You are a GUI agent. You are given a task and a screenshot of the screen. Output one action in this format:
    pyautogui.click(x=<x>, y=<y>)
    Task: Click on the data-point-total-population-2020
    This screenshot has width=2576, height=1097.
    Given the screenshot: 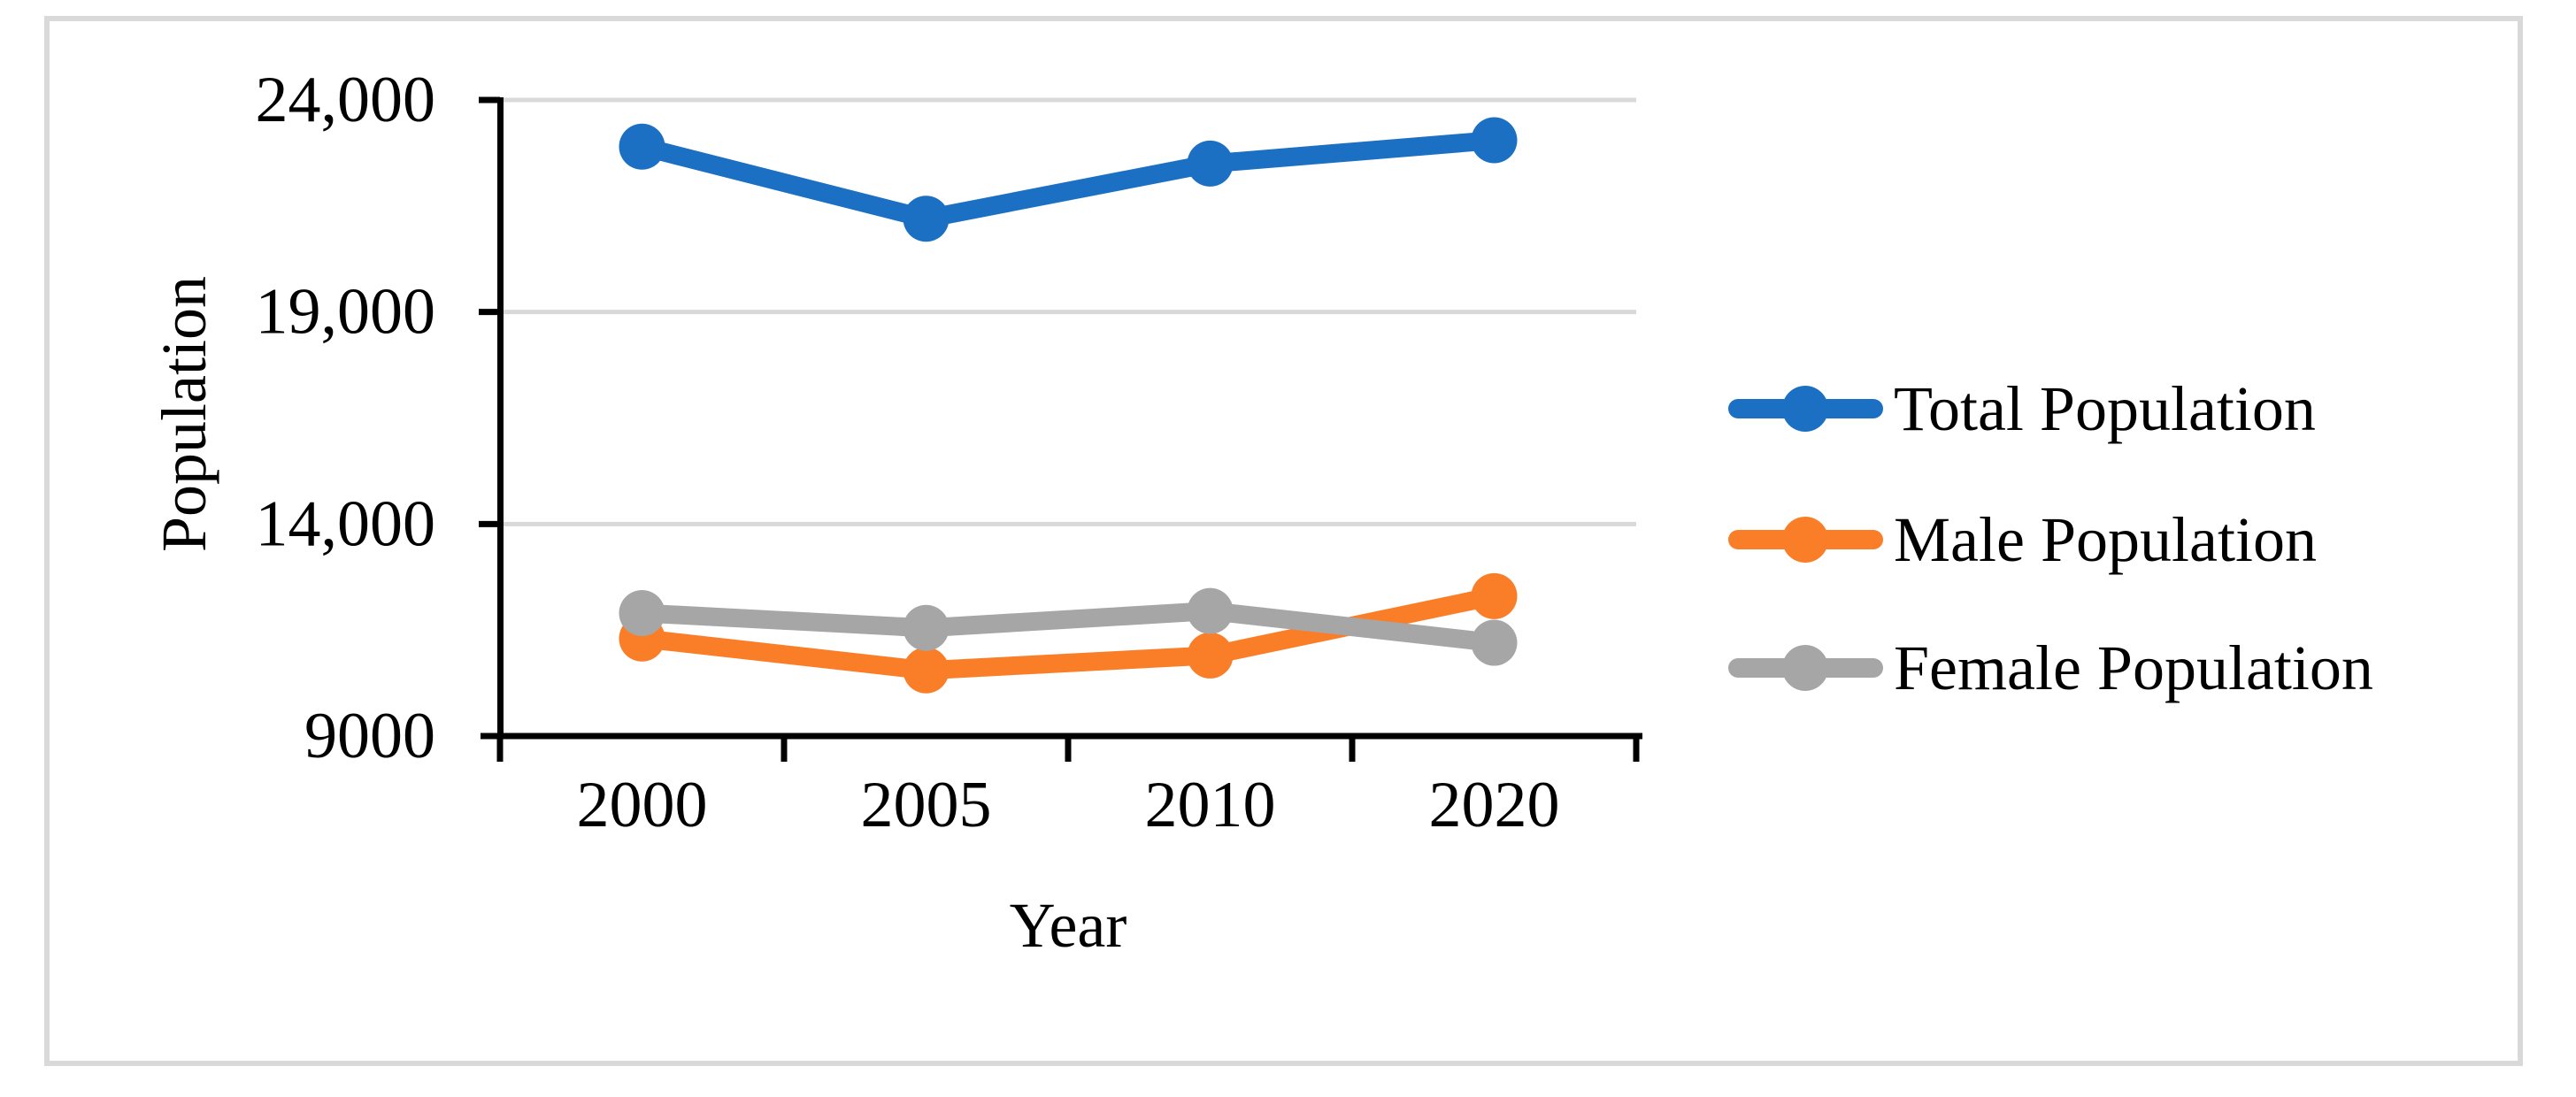 What is the action you would take?
    pyautogui.click(x=1494, y=140)
    